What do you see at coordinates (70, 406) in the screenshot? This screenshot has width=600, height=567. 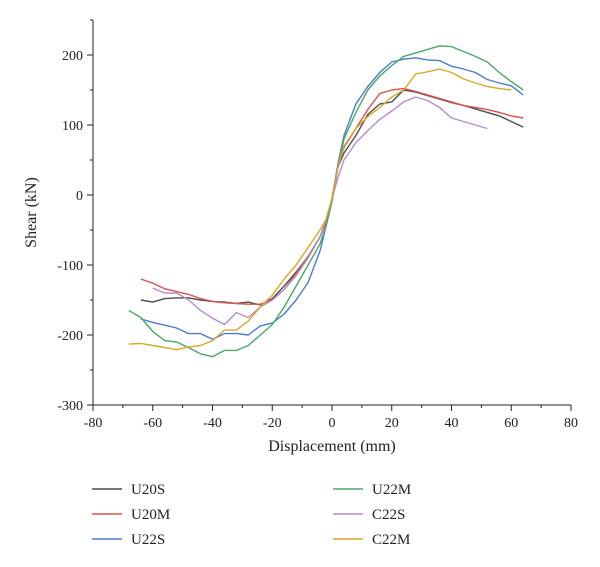 I see `y-tick-label: -300` at bounding box center [70, 406].